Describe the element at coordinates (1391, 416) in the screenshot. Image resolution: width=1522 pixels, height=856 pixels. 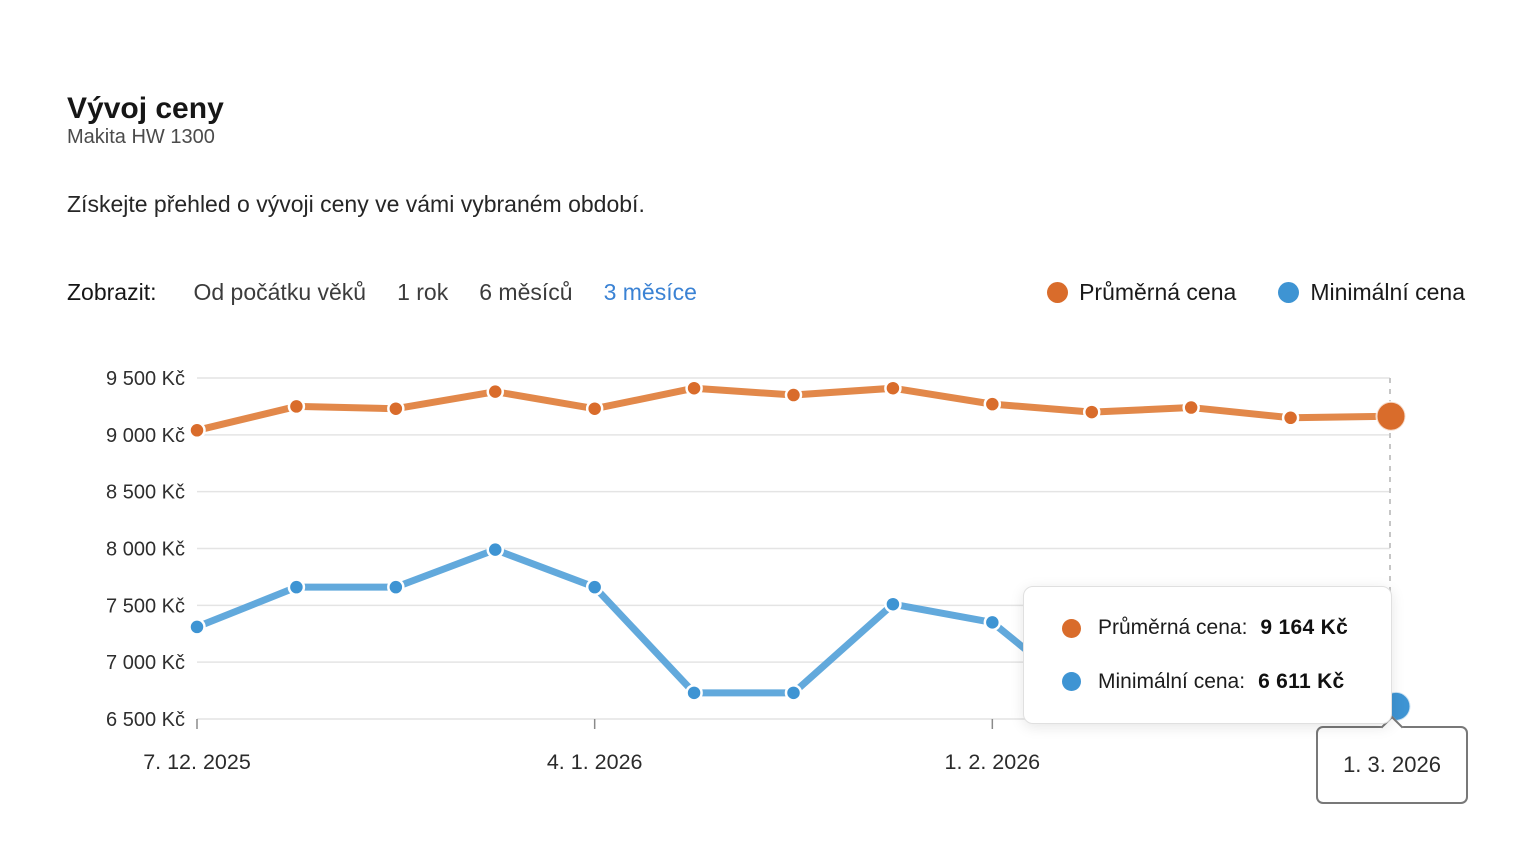
I see `avg-point-highlight` at that location.